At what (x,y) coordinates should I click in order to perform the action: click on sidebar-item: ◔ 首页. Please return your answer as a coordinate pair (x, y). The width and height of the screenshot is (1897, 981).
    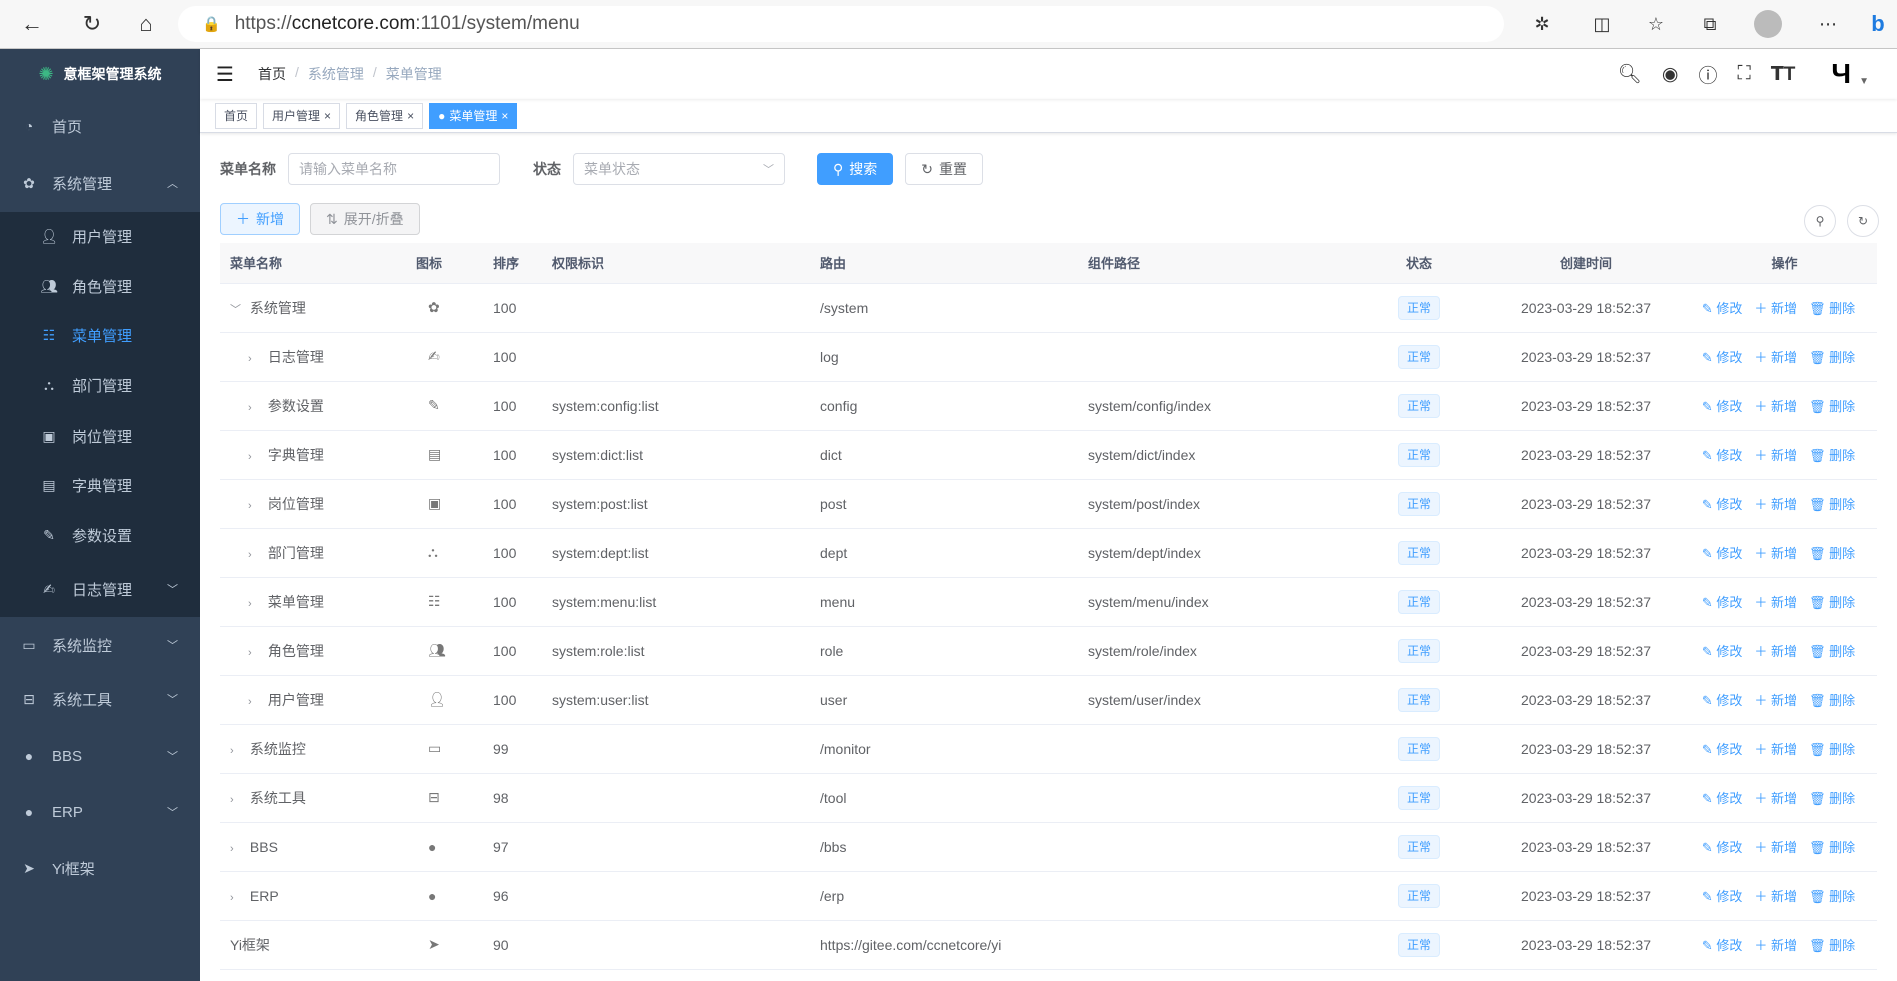
    Looking at the image, I should click on (100, 126).